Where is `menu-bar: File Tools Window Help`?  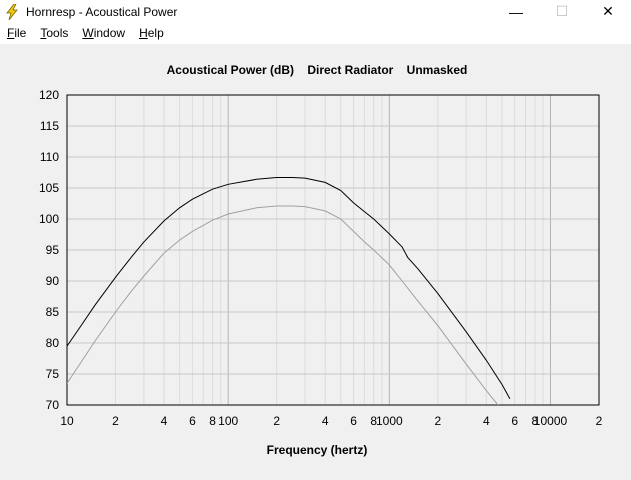
menu-bar: File Tools Window Help is located at coordinates (315, 34).